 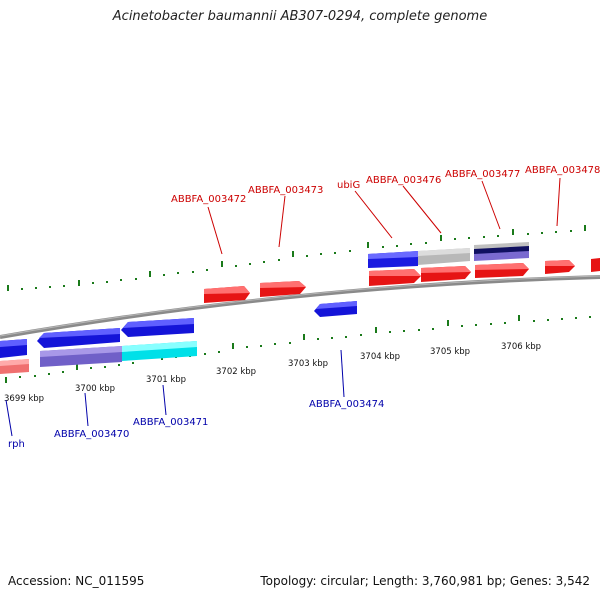 I want to click on reverse-strand-genes, so click(x=178, y=337).